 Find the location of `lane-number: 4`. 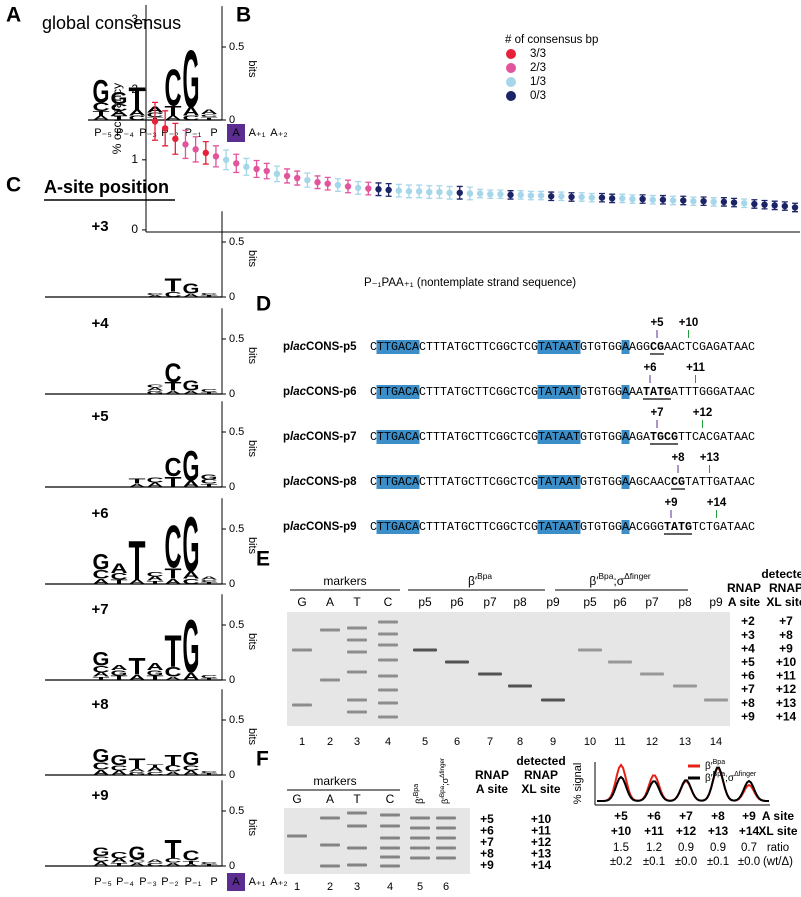

lane-number: 4 is located at coordinates (390, 887).